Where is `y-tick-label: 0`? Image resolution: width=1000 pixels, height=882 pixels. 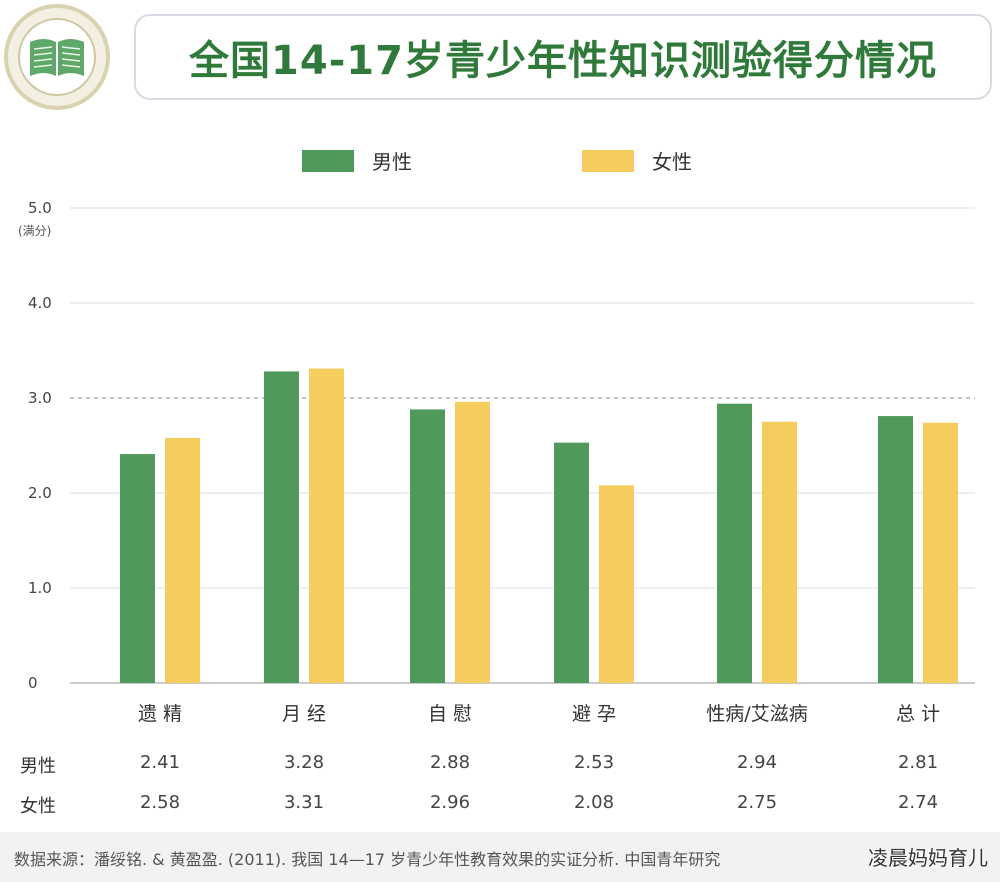 y-tick-label: 0 is located at coordinates (33, 683).